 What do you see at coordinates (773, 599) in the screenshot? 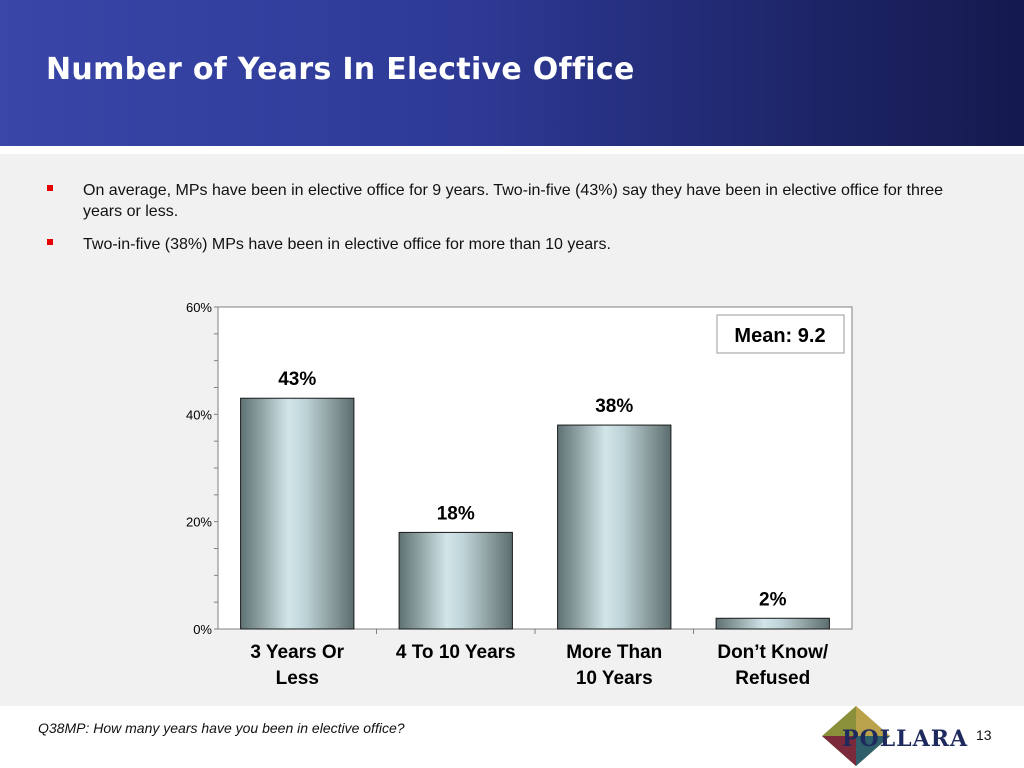
I see `data-label: 2%` at bounding box center [773, 599].